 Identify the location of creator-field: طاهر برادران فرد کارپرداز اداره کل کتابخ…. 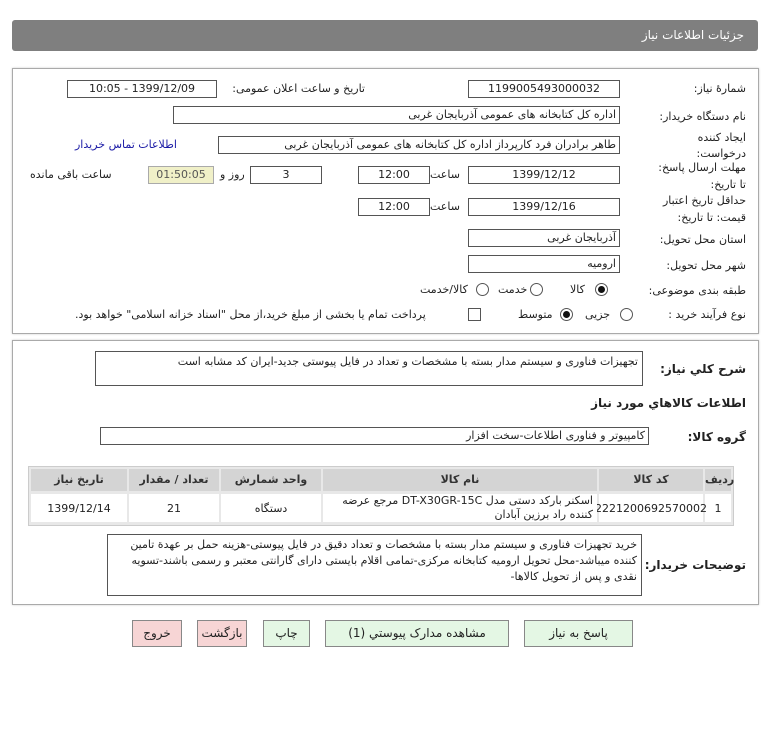
(419, 145).